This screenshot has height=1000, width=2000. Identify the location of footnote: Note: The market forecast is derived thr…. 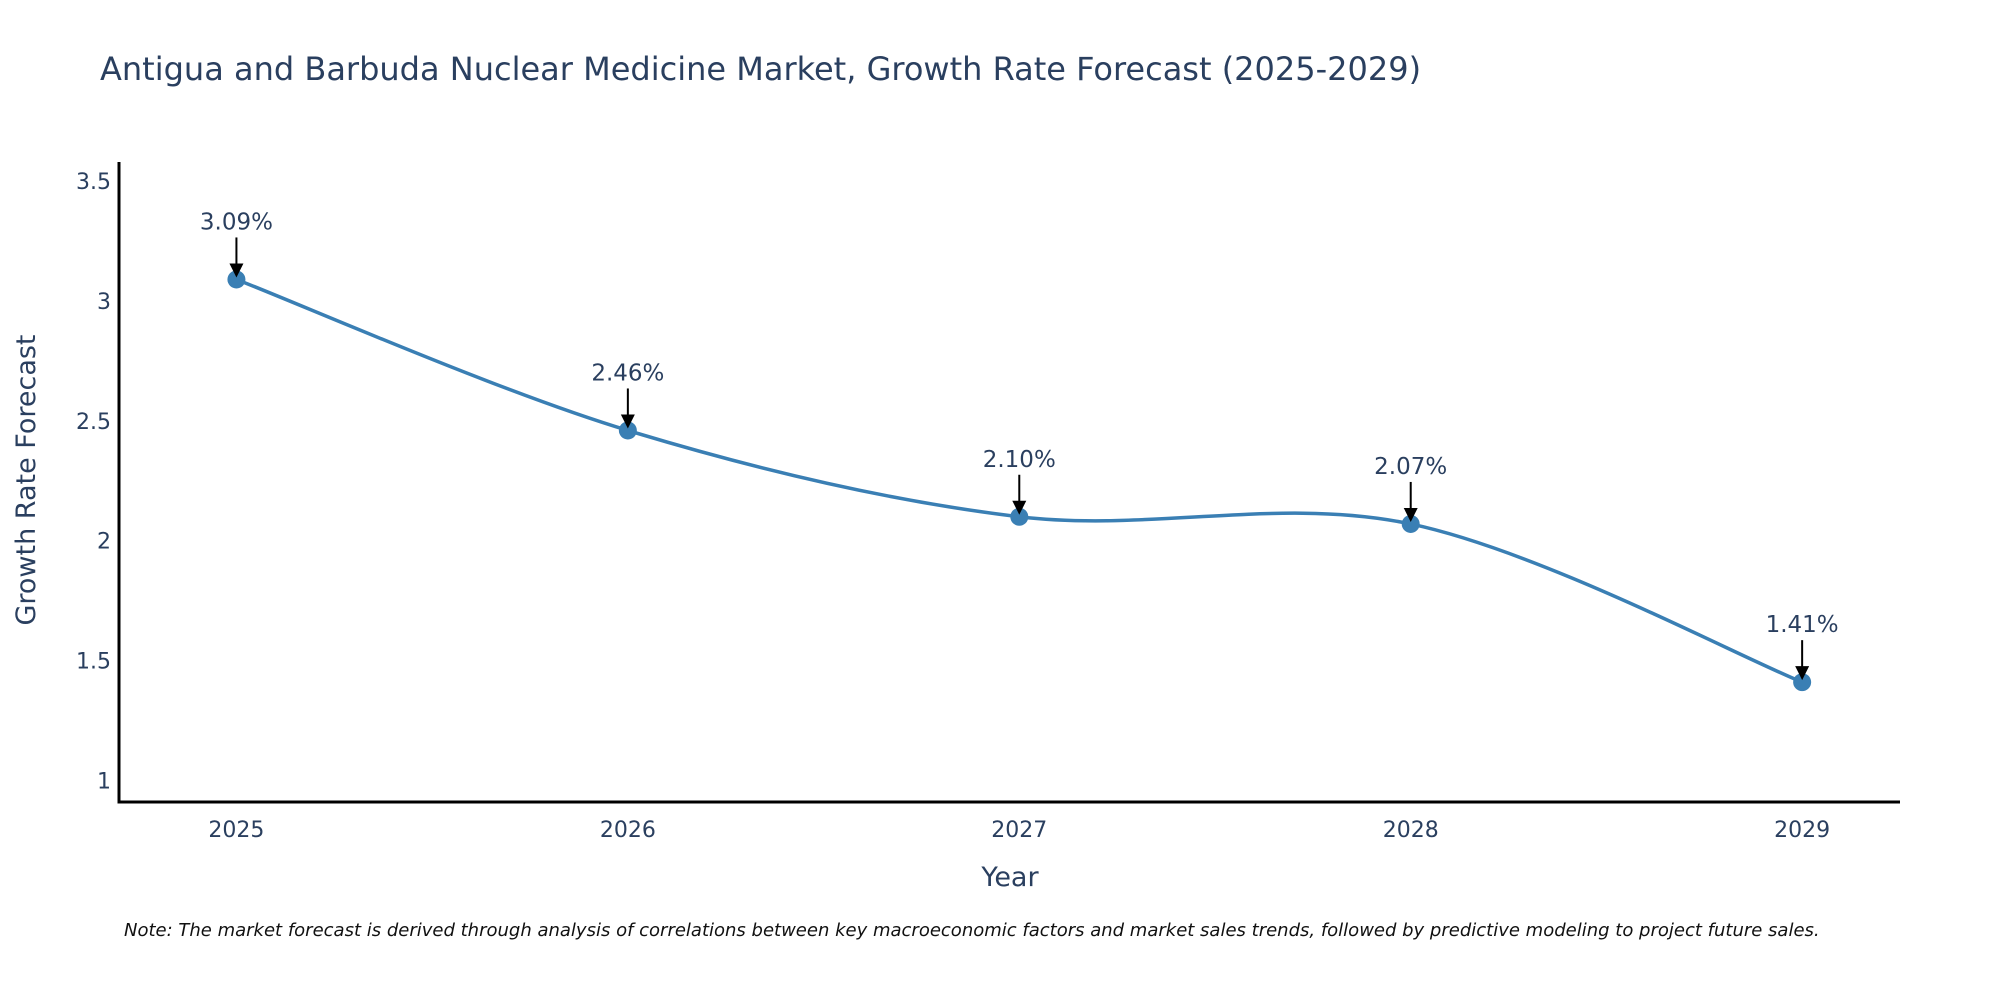
(972, 930).